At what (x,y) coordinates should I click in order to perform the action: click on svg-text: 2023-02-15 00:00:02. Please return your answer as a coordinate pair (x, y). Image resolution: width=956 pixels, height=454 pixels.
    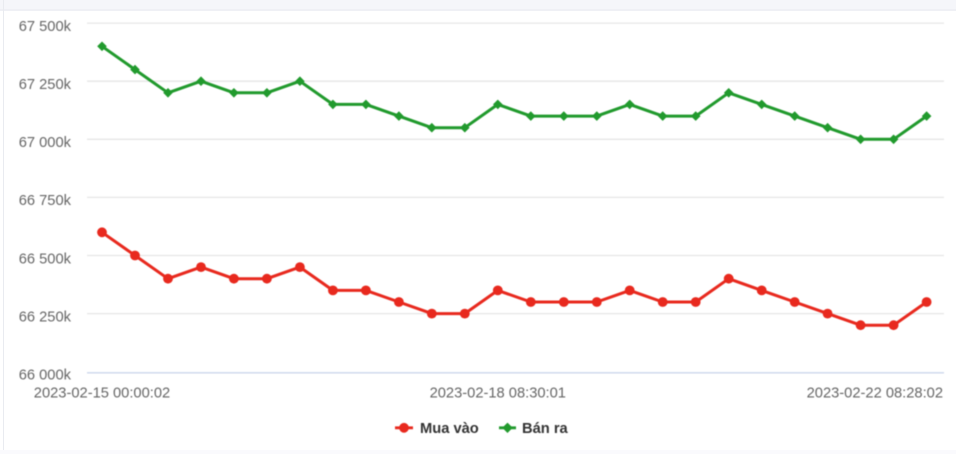
    Looking at the image, I should click on (102, 394).